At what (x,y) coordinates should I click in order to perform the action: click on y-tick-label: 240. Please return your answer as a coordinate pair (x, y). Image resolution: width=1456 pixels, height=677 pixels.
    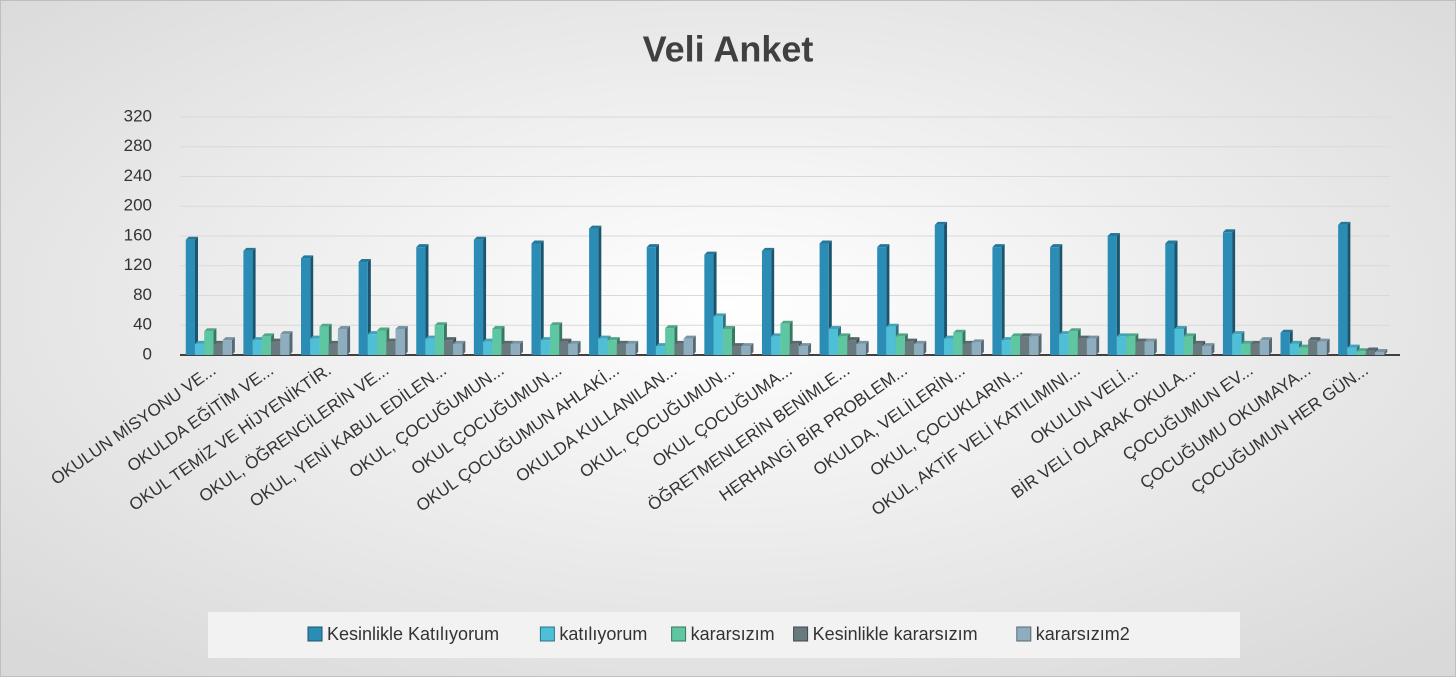
    Looking at the image, I should click on (138, 175).